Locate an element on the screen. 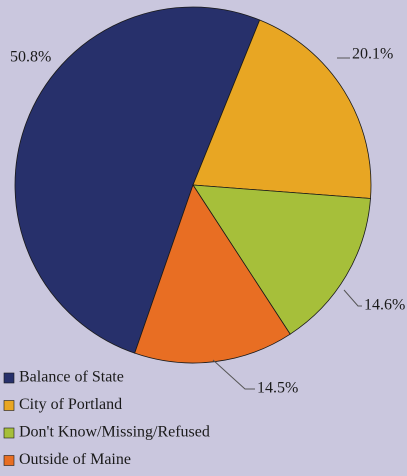 The height and width of the screenshot is (476, 407). data-label: 14.6% is located at coordinates (384, 305).